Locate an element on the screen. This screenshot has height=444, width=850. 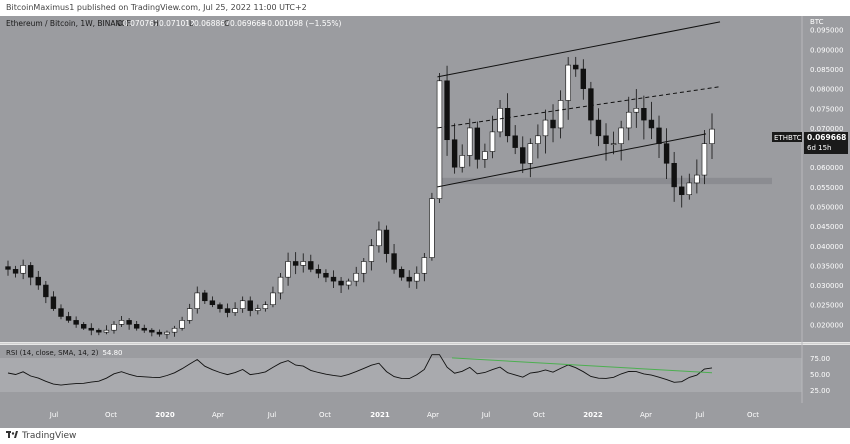
time-axis is located at coordinates (425, 415).